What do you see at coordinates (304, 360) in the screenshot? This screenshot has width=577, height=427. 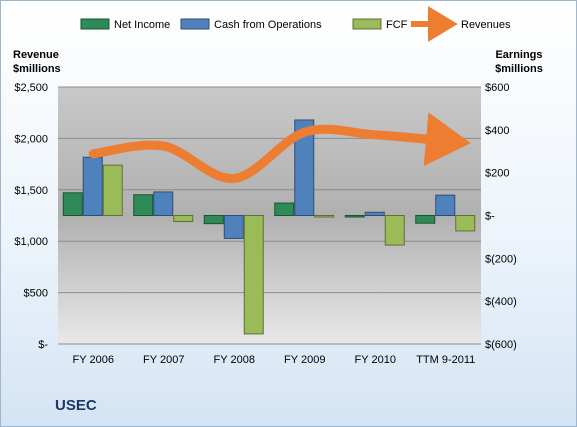 I see `x-axis-tick-label: FY 2009` at bounding box center [304, 360].